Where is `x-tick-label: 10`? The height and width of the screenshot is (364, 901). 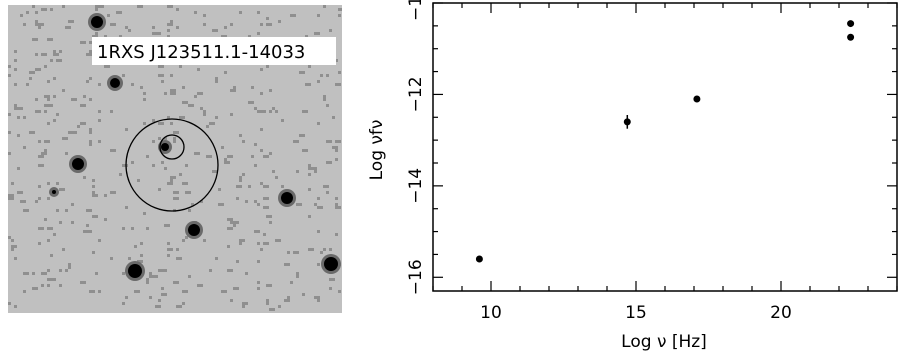
x-tick-label: 10 is located at coordinates (491, 313).